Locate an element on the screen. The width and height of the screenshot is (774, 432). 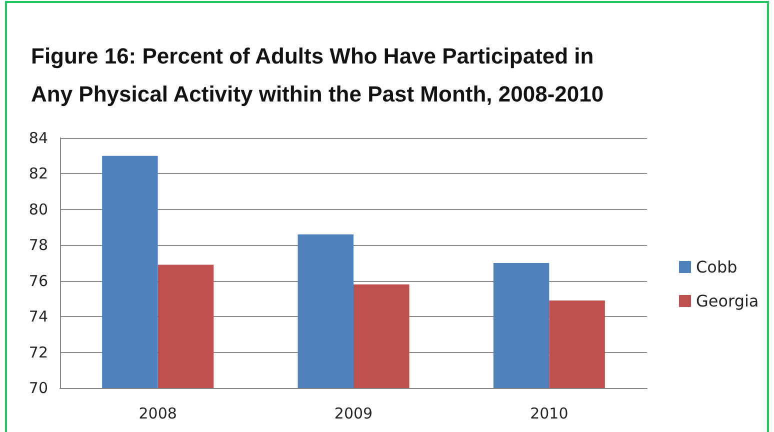
y-tick-label: 72 is located at coordinates (38, 352).